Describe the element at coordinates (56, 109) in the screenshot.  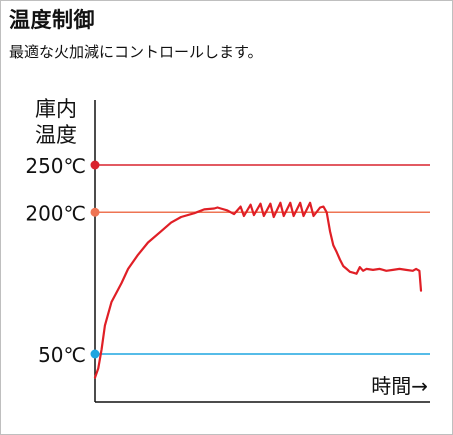
I see `y-axis-label-line1: 庫内` at that location.